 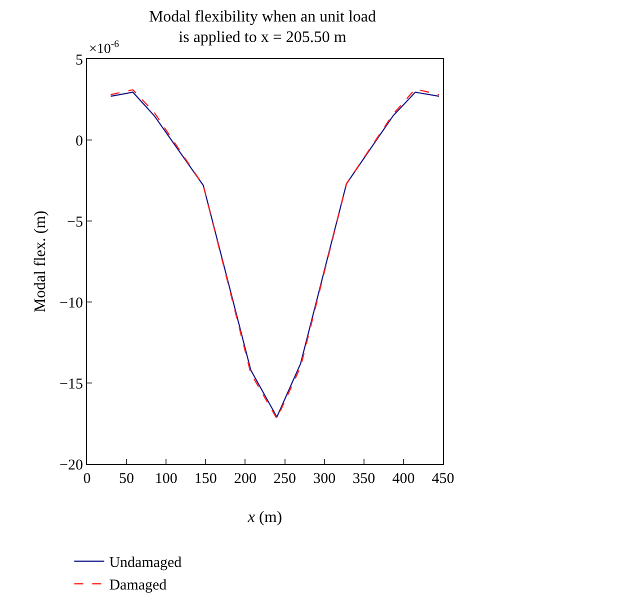 I want to click on x-tick-label: 50, so click(x=126, y=479).